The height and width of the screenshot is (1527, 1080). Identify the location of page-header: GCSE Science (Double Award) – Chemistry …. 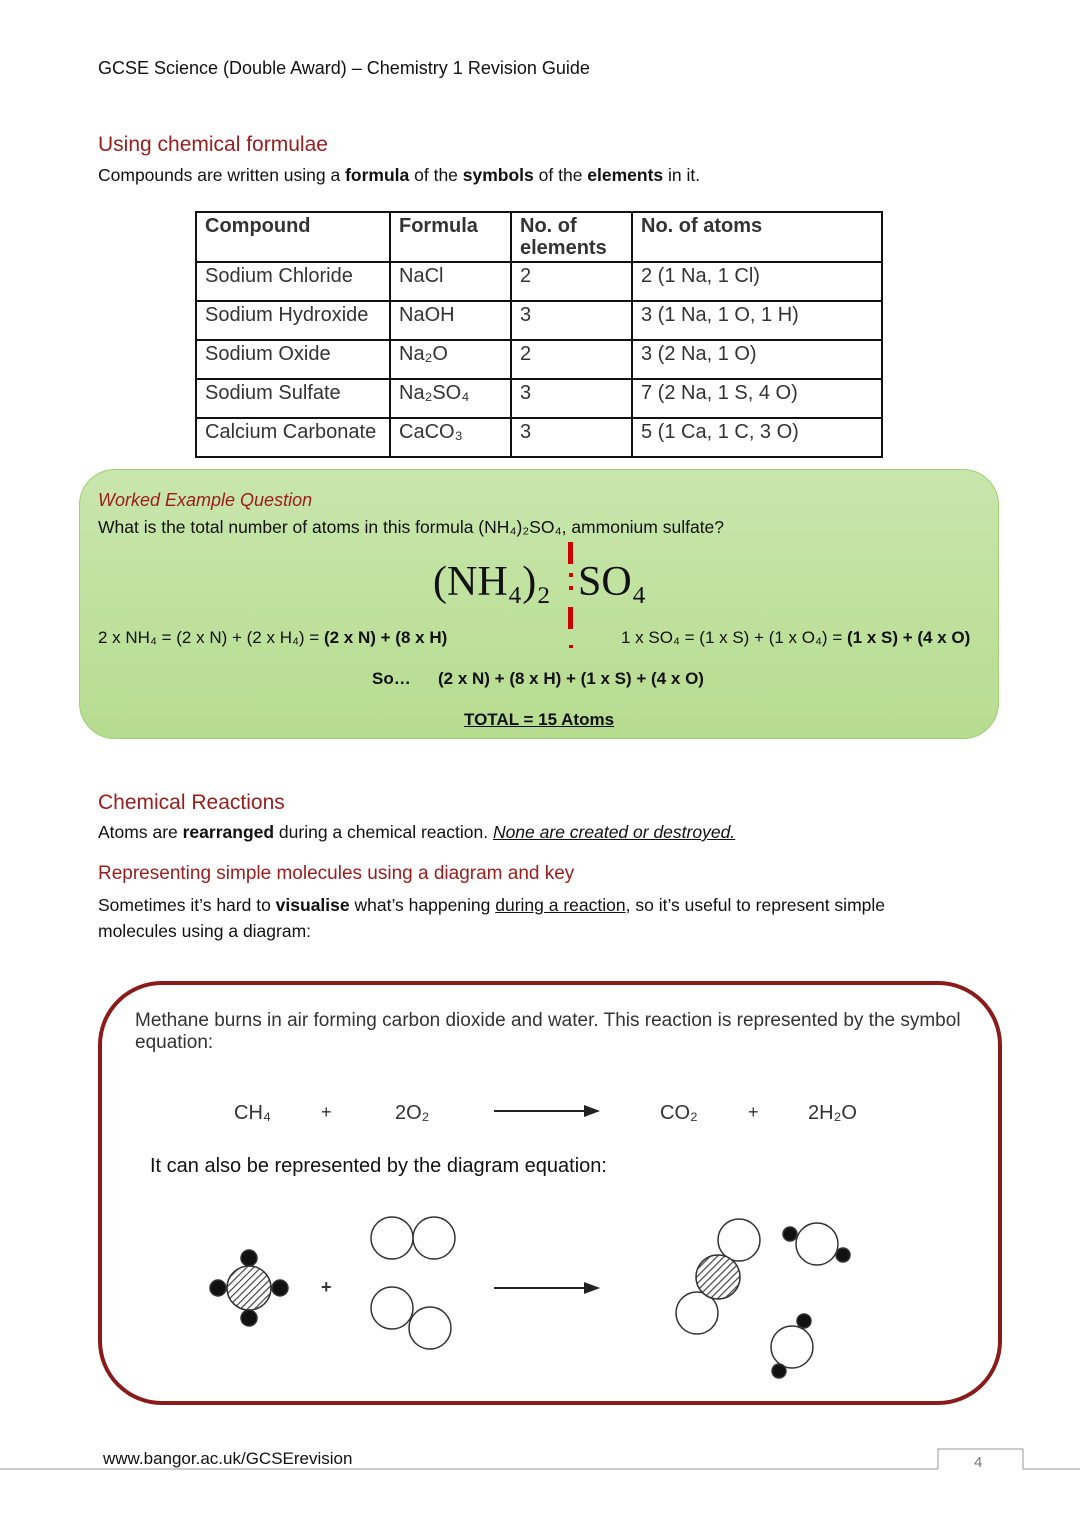
(344, 68).